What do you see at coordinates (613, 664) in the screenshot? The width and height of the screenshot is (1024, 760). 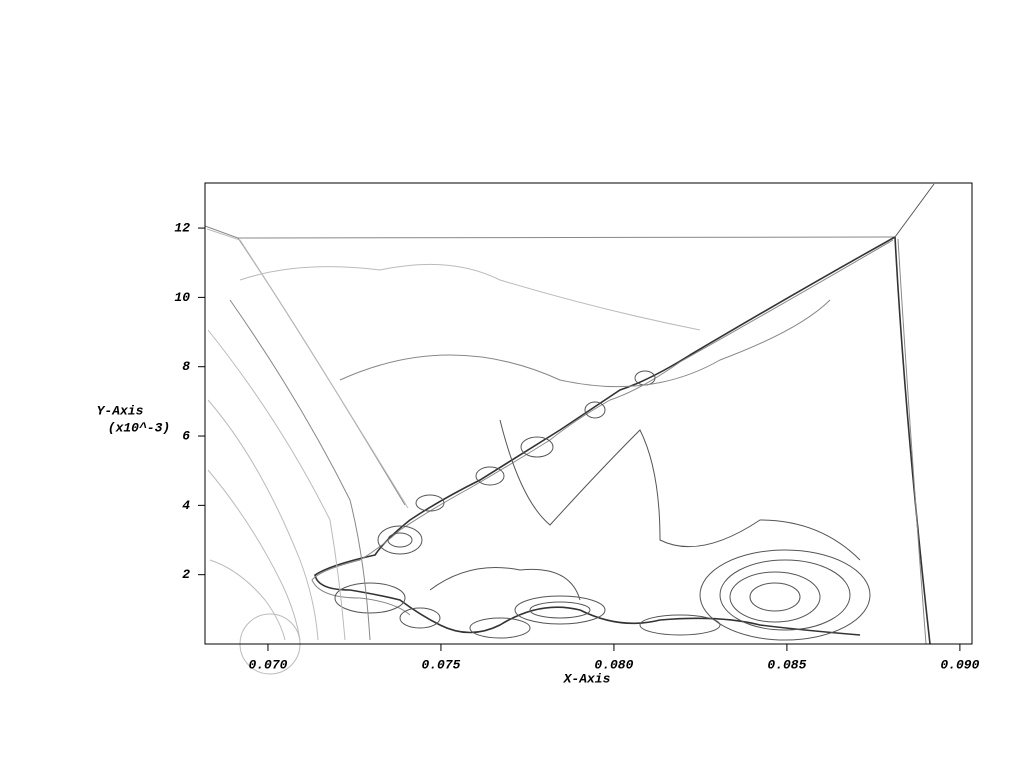 I see `x-tick-label: 0.080` at bounding box center [613, 664].